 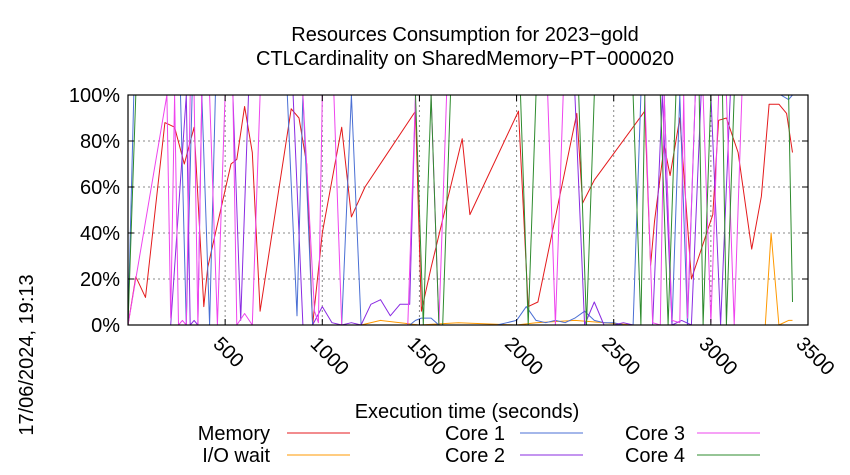 What do you see at coordinates (475, 434) in the screenshot?
I see `legend-label-core-1: Core 1` at bounding box center [475, 434].